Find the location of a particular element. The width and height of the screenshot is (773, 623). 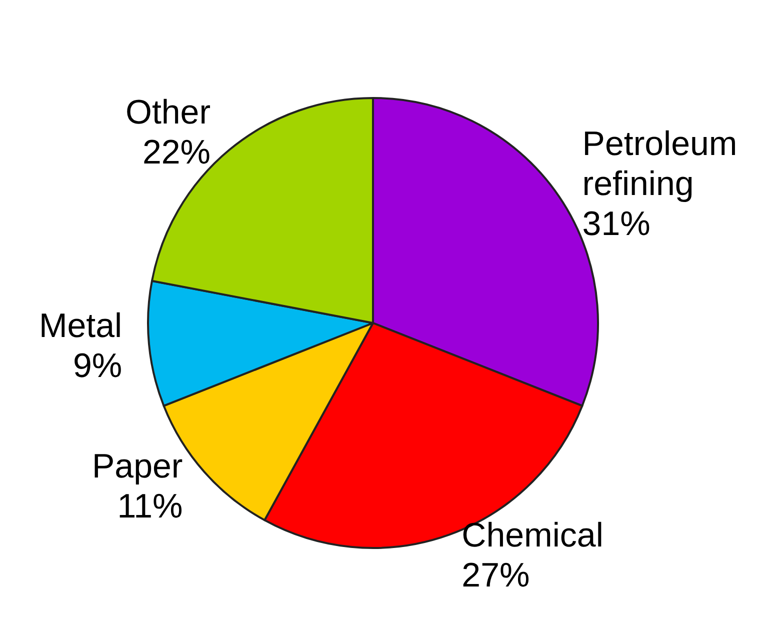

slice-label: Metal is located at coordinates (80, 326).